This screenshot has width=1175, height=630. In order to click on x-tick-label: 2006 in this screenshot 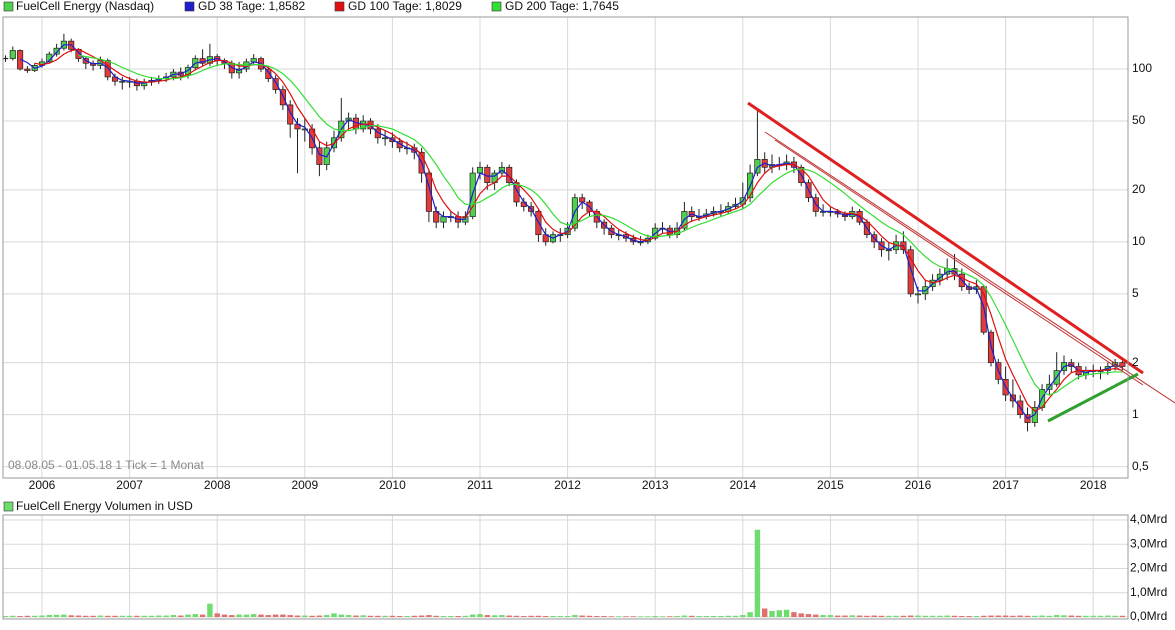, I will do `click(42, 485)`.